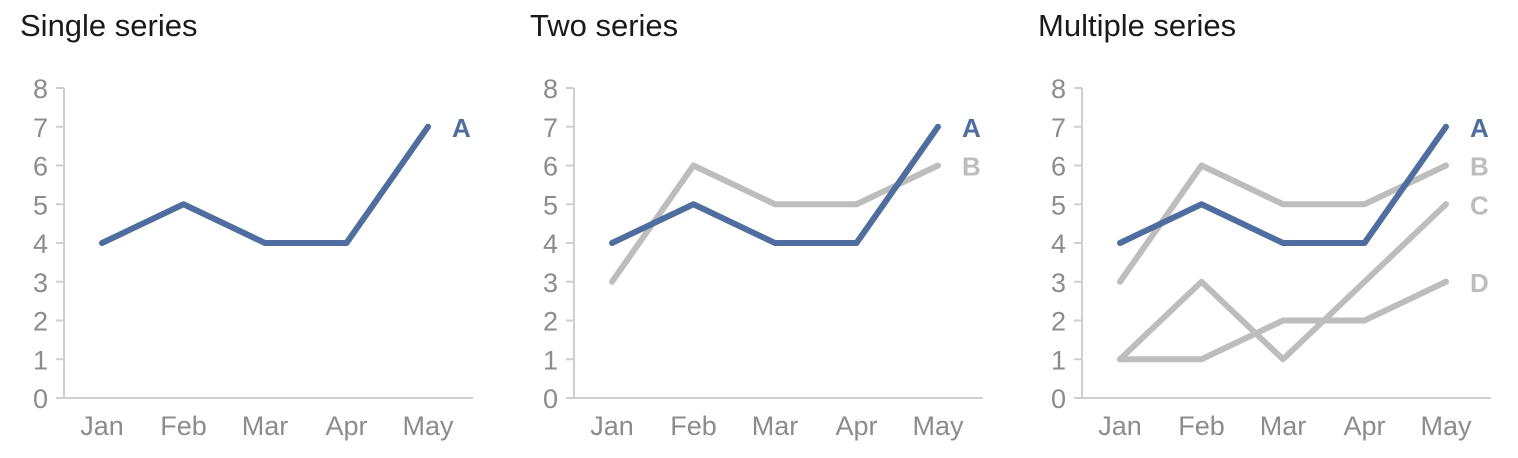 The height and width of the screenshot is (458, 1518). I want to click on chart-title: Two series, so click(604, 25).